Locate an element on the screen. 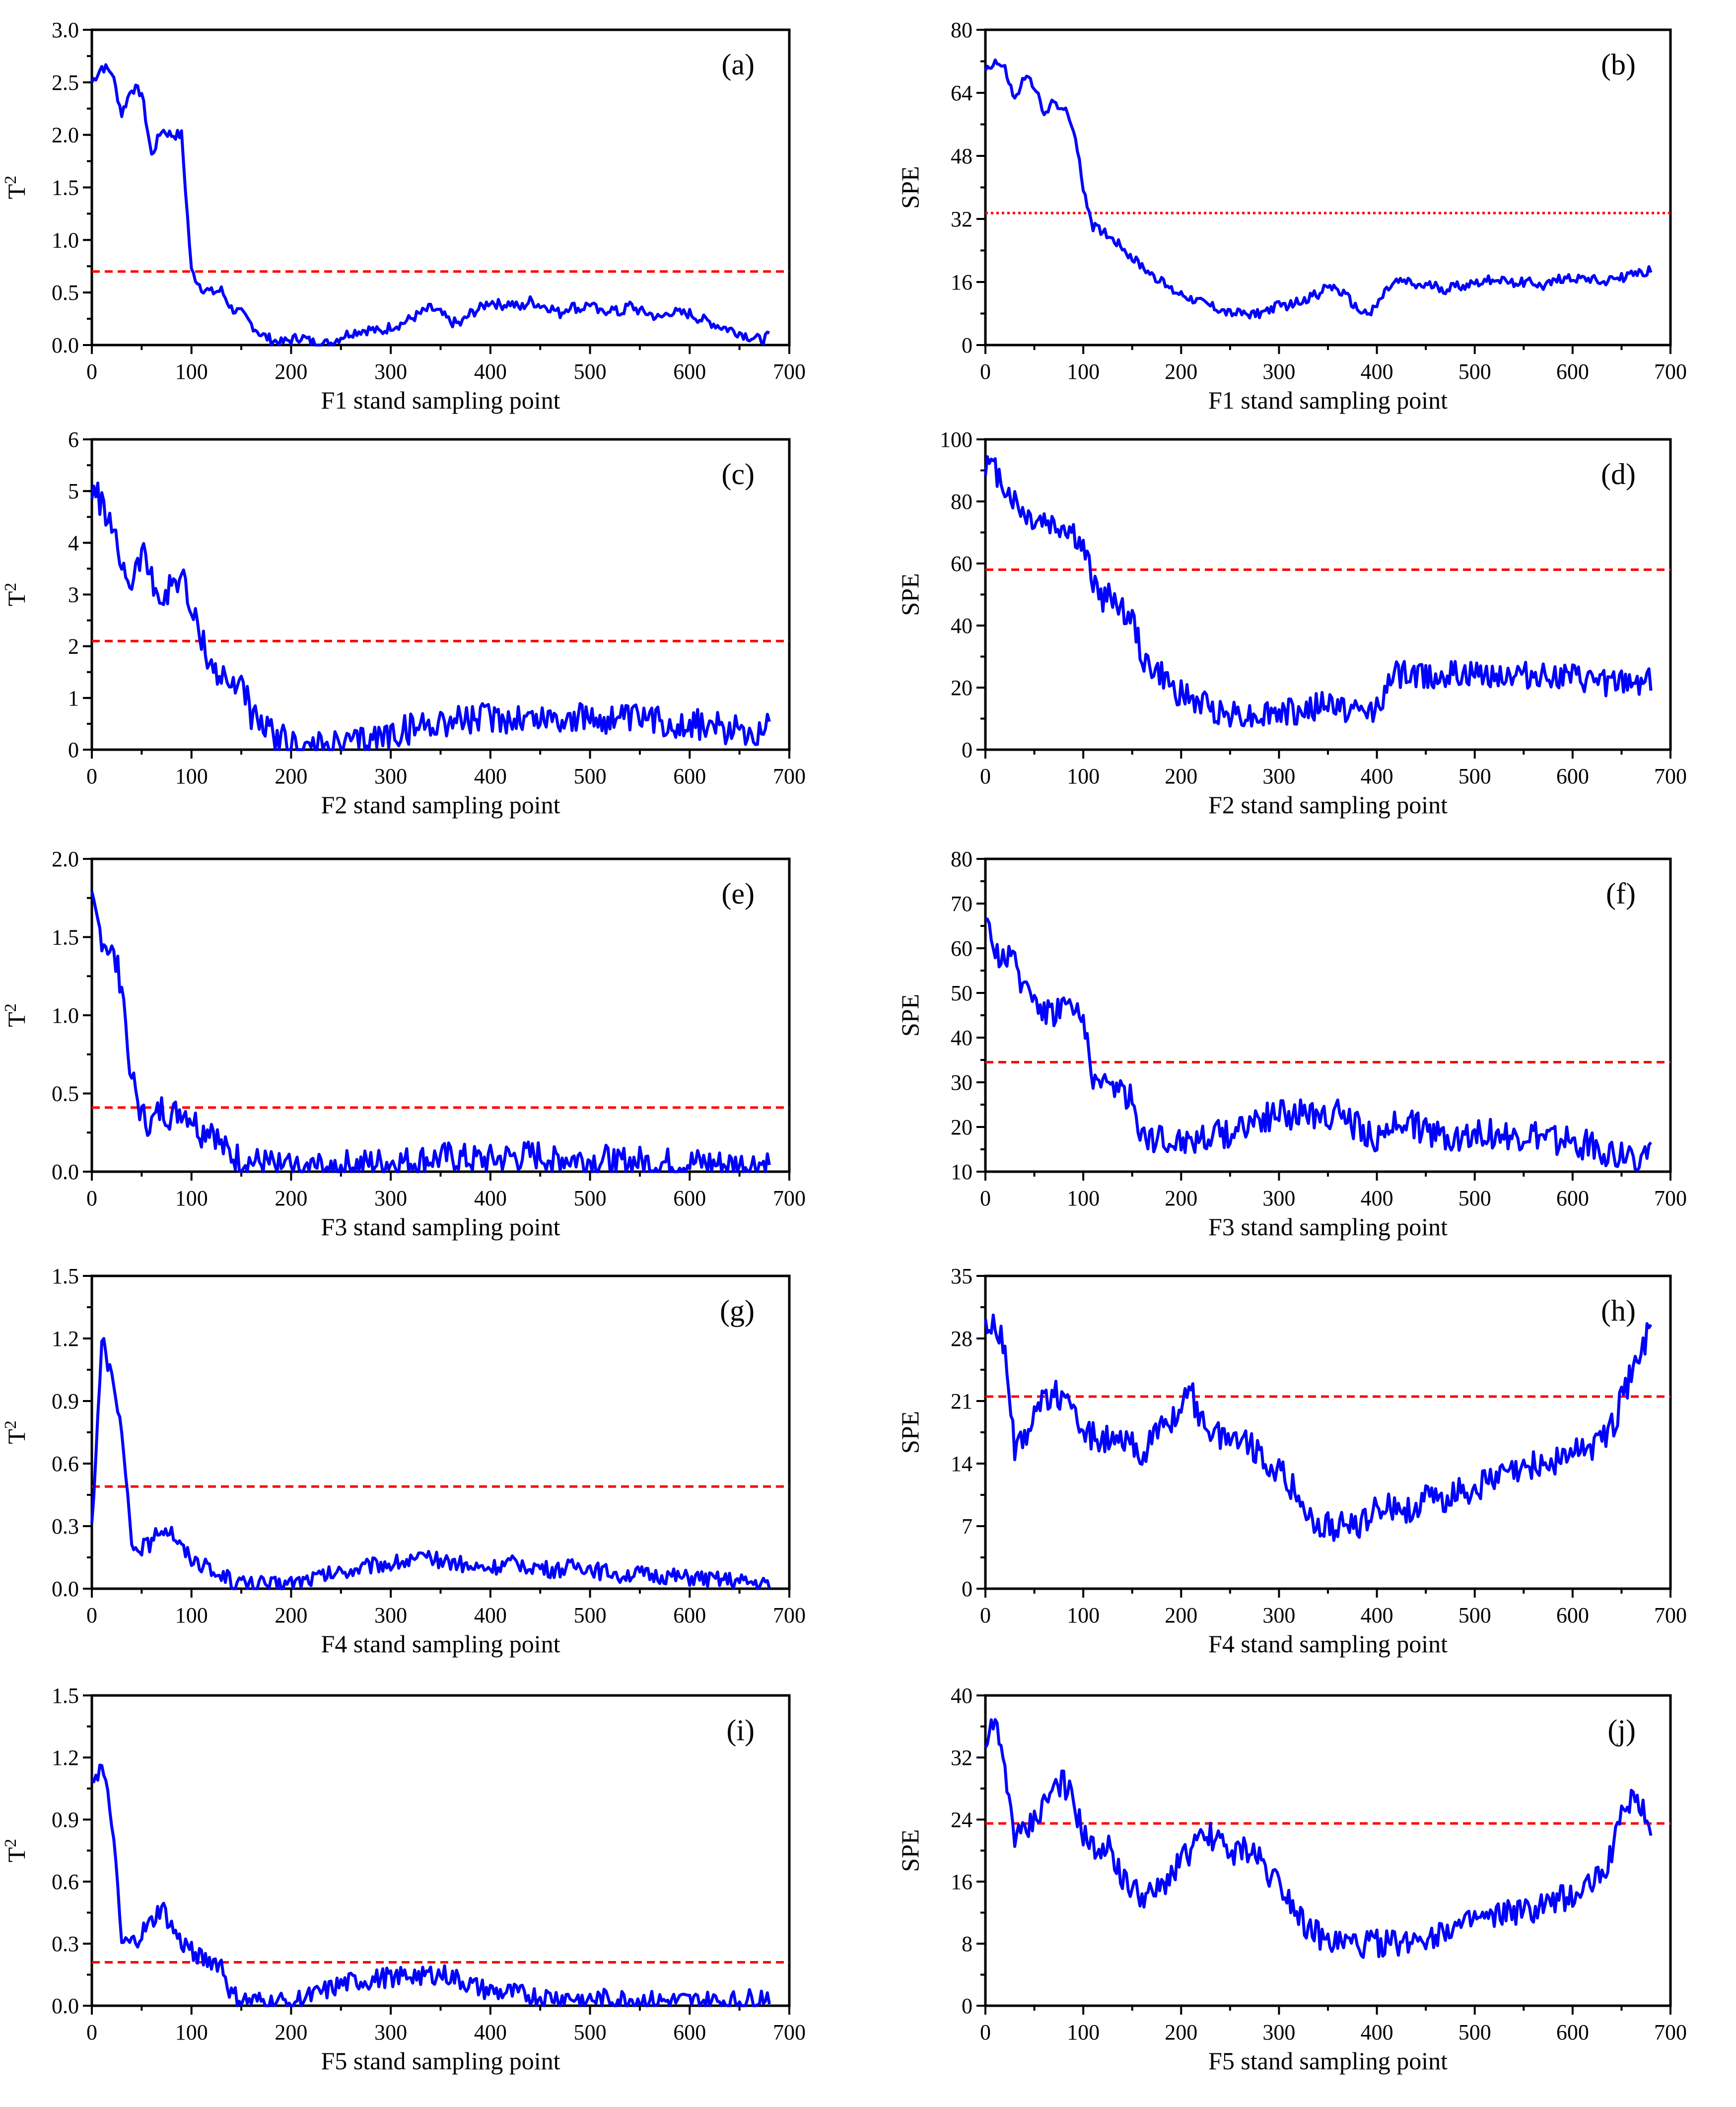 The height and width of the screenshot is (2107, 1736). panel-label: (a) is located at coordinates (738, 64).